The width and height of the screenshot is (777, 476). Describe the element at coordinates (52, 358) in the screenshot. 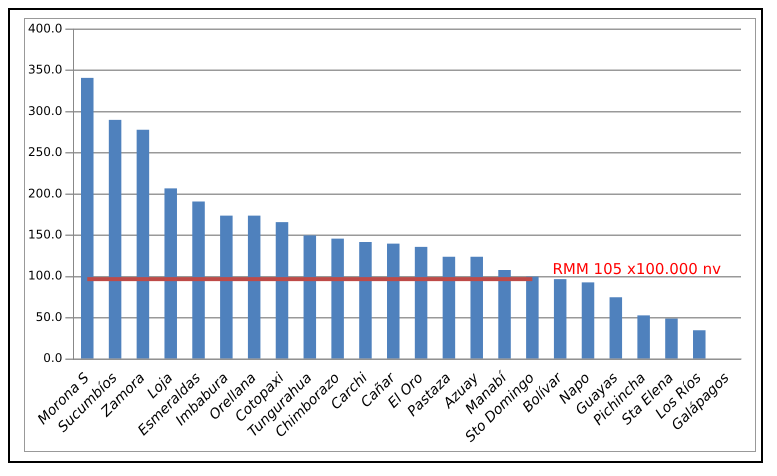

I see `y-tick-label: 0.0` at that location.